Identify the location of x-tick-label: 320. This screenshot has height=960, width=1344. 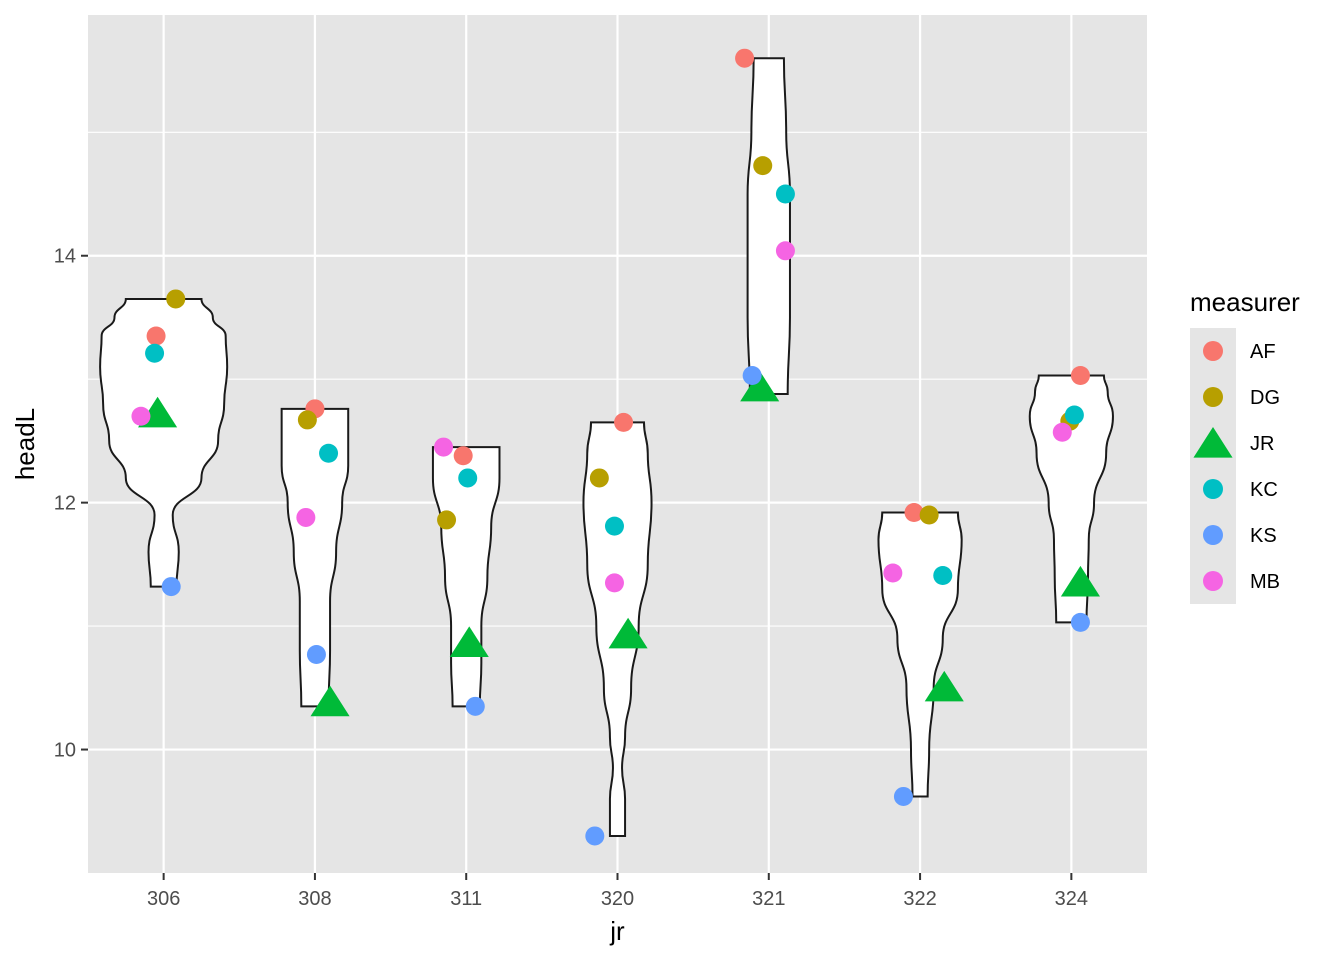
(617, 899).